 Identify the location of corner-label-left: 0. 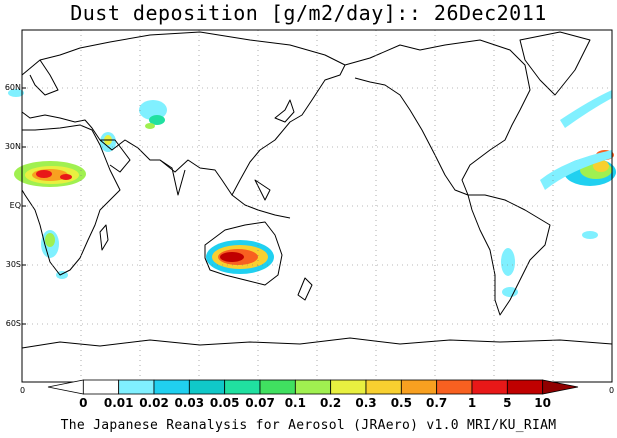
(23, 390).